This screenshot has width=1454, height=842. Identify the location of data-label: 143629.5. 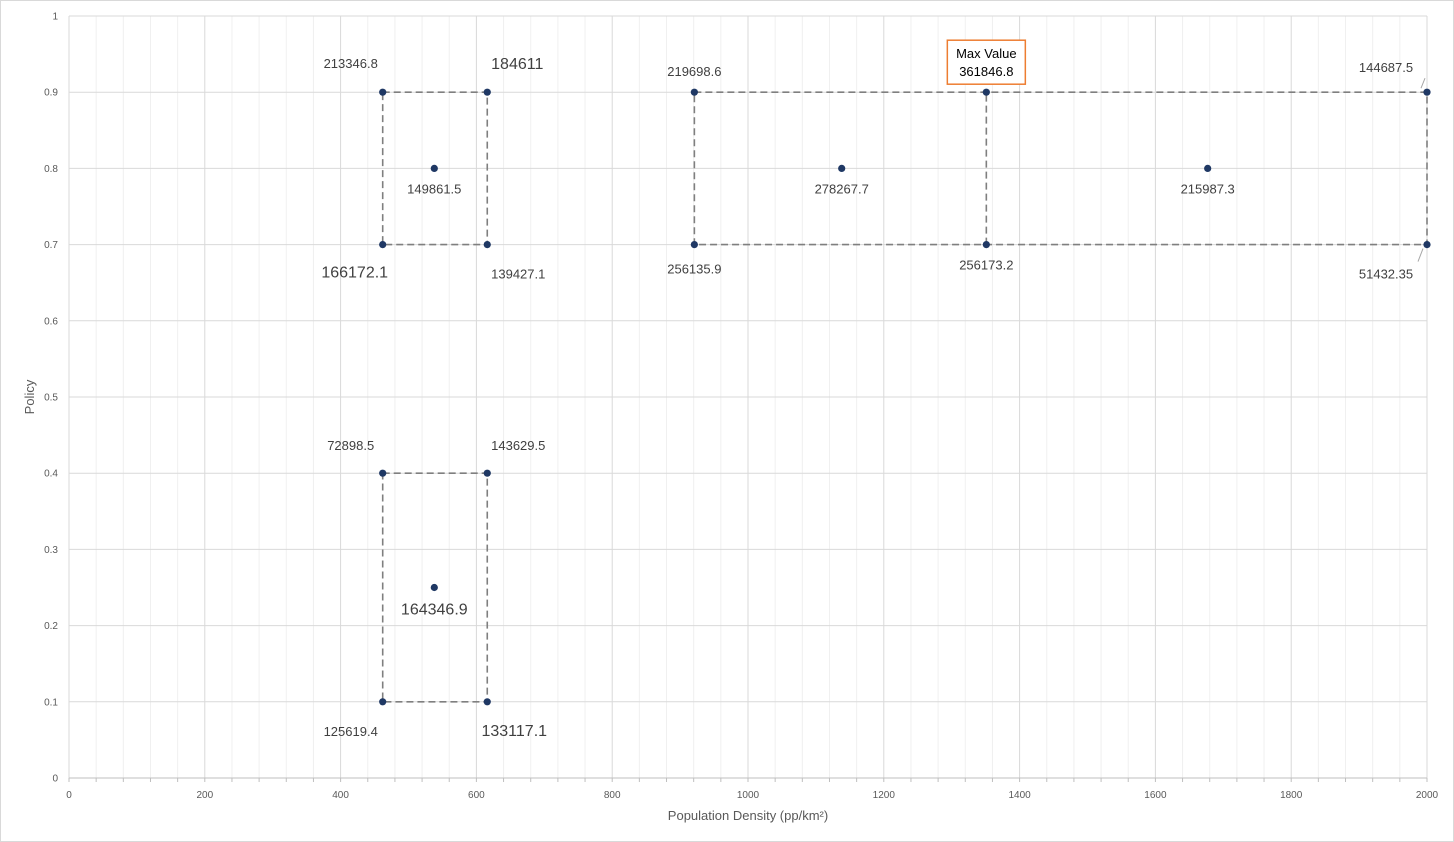
(518, 445).